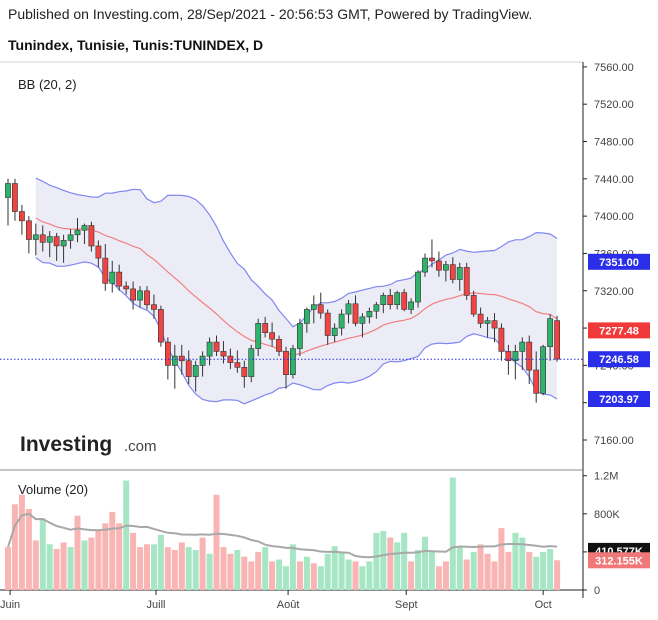 The height and width of the screenshot is (620, 658). Describe the element at coordinates (607, 515) in the screenshot. I see `volume-tick-label: 800K` at that location.